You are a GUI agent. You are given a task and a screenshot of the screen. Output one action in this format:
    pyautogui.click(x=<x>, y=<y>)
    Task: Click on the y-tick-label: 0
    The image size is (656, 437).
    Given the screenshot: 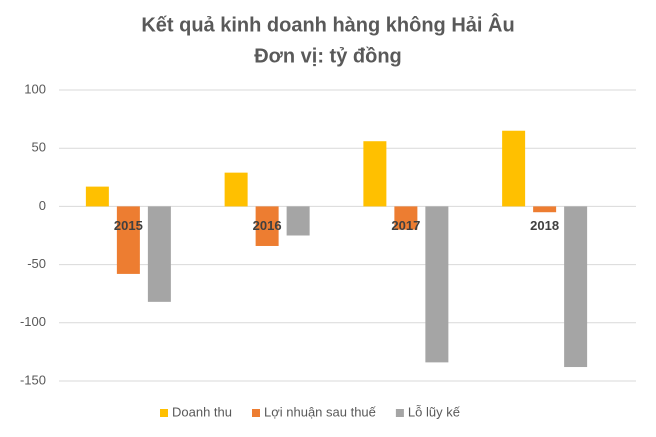 What is the action you would take?
    pyautogui.click(x=42, y=205)
    